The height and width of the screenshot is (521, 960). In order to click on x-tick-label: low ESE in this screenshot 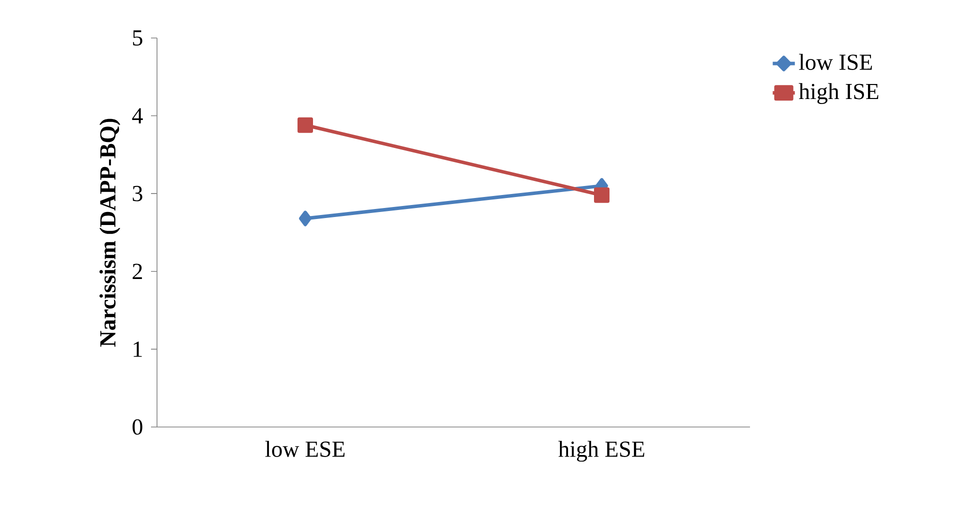, I will do `click(305, 448)`.